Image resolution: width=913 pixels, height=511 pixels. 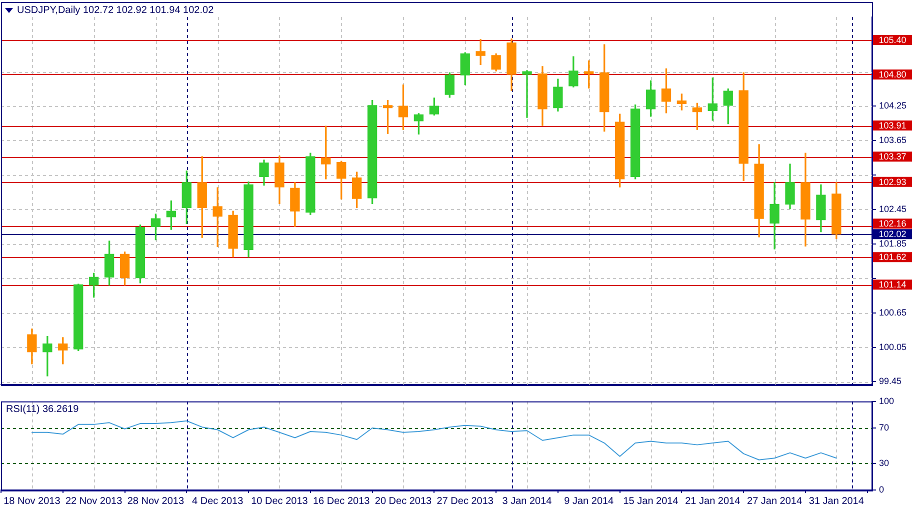 What do you see at coordinates (892, 74) in the screenshot?
I see `ref-line-label: 104.80` at bounding box center [892, 74].